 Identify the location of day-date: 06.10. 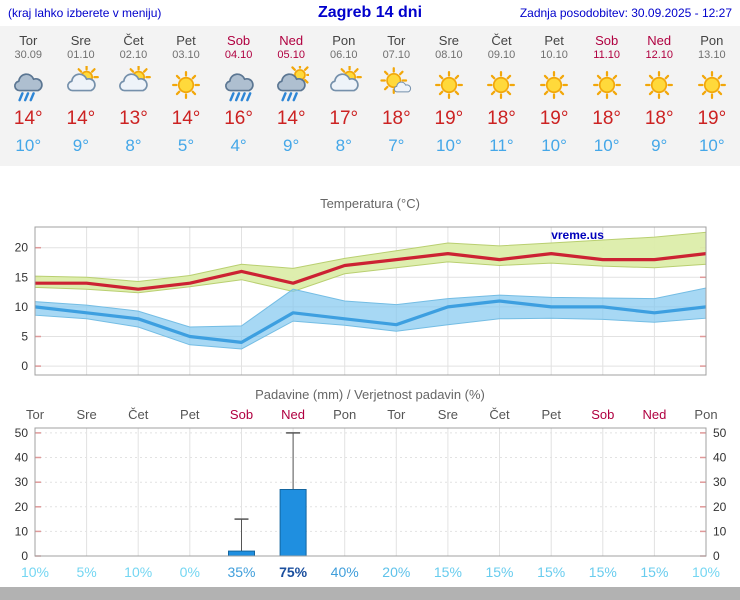
(343, 55).